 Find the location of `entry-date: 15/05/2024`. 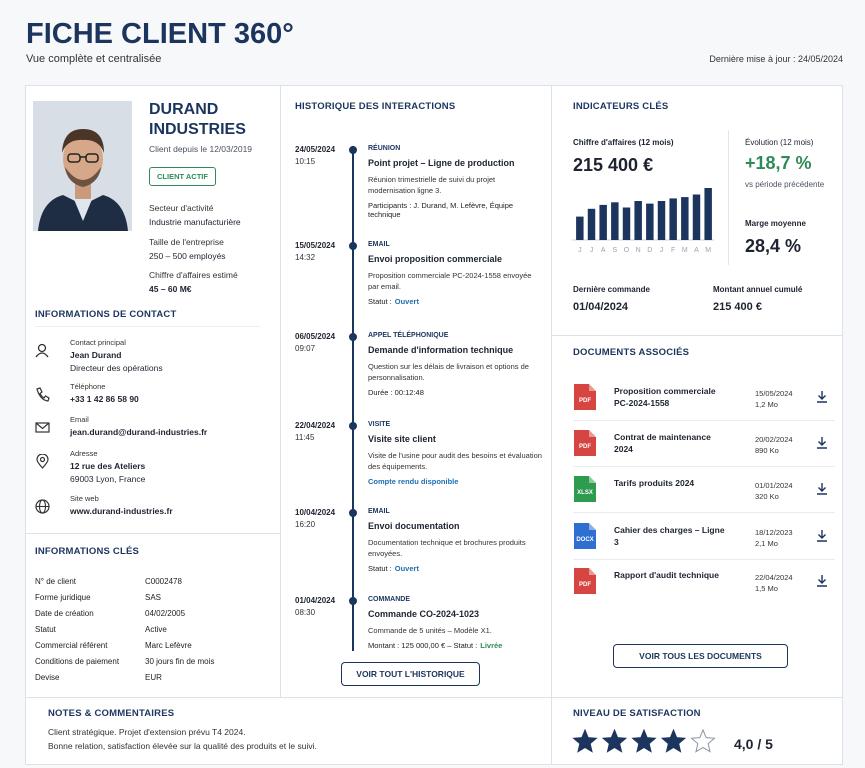

entry-date: 15/05/2024 is located at coordinates (315, 245).